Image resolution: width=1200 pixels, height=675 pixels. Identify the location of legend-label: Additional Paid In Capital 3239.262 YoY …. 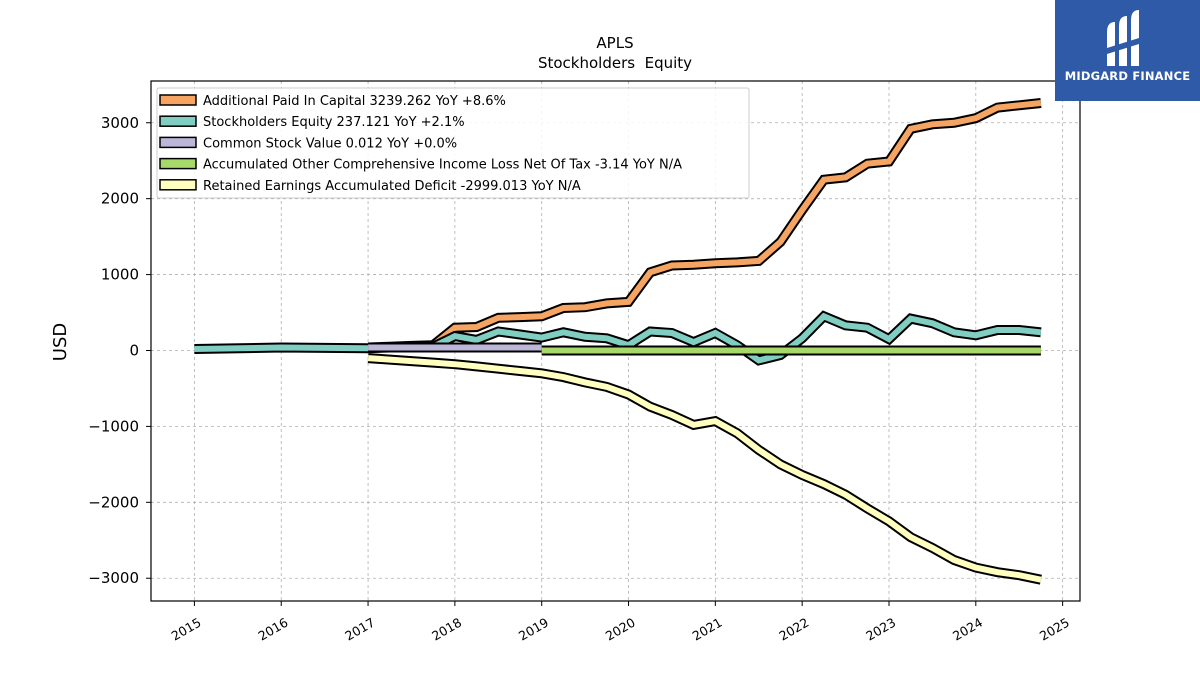
(354, 101).